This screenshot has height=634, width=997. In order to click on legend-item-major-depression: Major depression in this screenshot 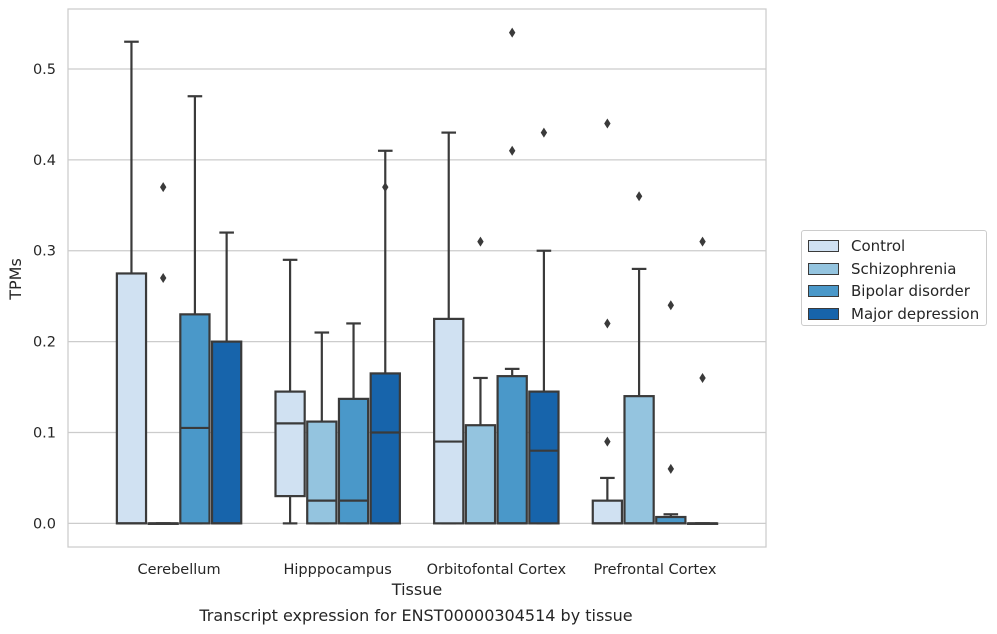, I will do `click(897, 314)`.